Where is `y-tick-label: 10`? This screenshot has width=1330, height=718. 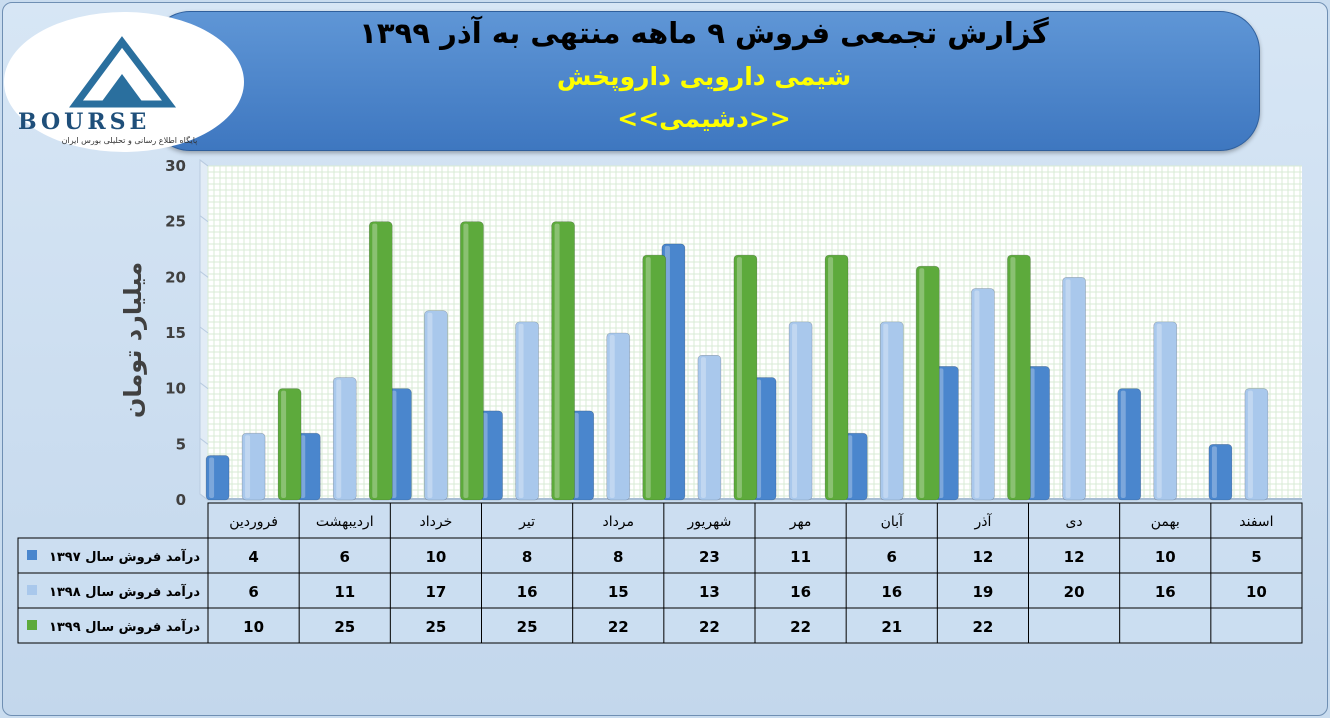
y-tick-label: 10 is located at coordinates (175, 389).